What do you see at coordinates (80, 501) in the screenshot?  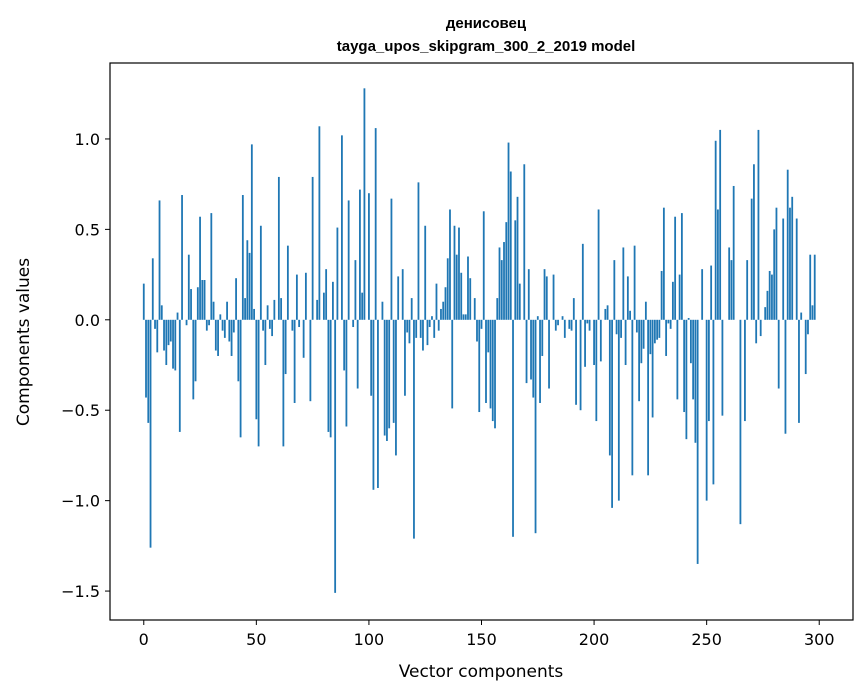 I see `y-tick-label: −1.0` at bounding box center [80, 501].